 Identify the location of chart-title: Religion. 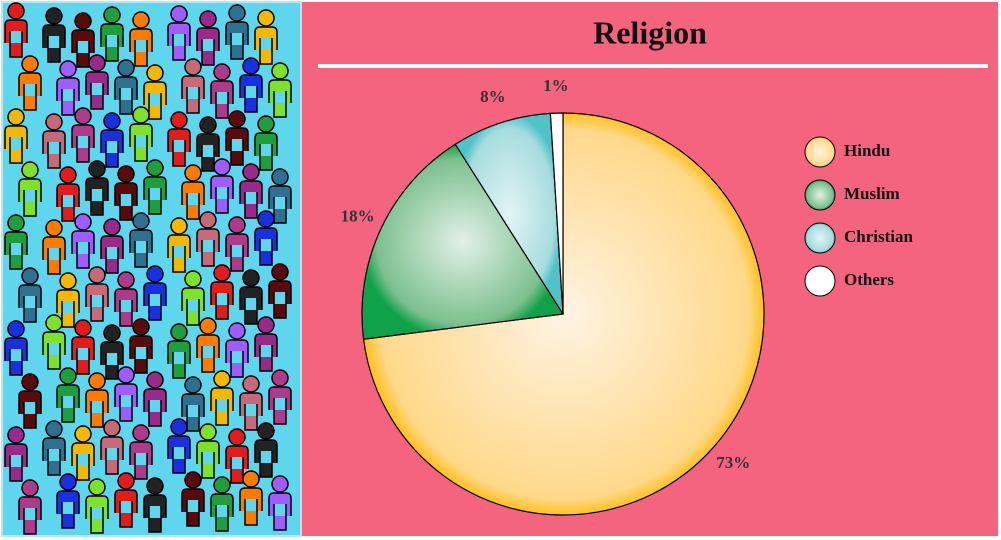
(650, 32).